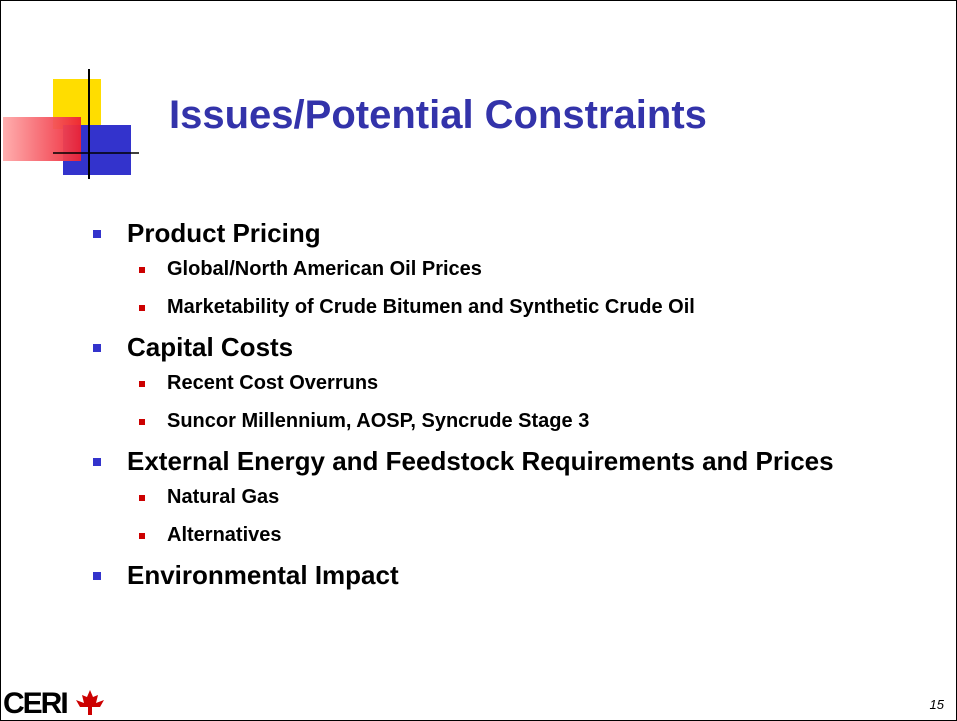 This screenshot has width=957, height=721. What do you see at coordinates (516, 269) in the screenshot?
I see `sub-bullet: Global/North American Oil Prices` at bounding box center [516, 269].